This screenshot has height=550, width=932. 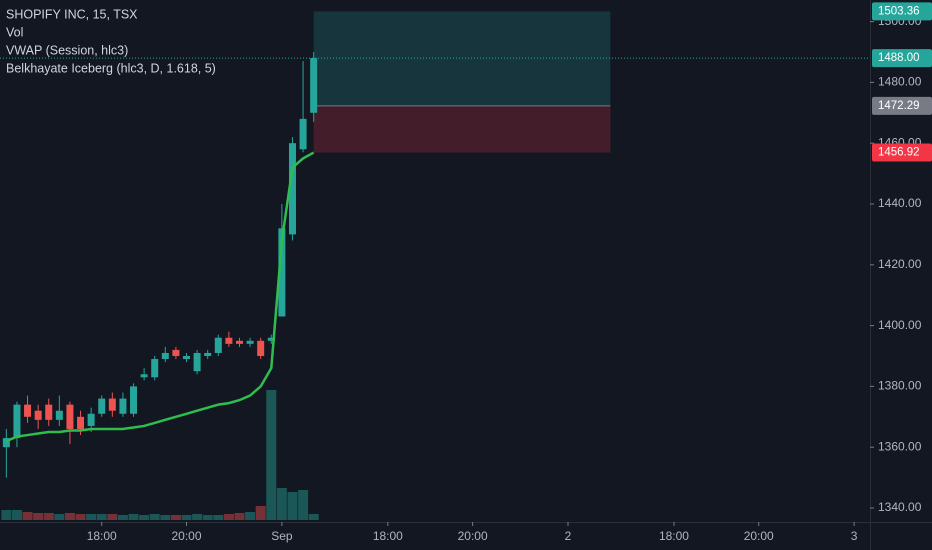 I want to click on target-zone, so click(x=462, y=58).